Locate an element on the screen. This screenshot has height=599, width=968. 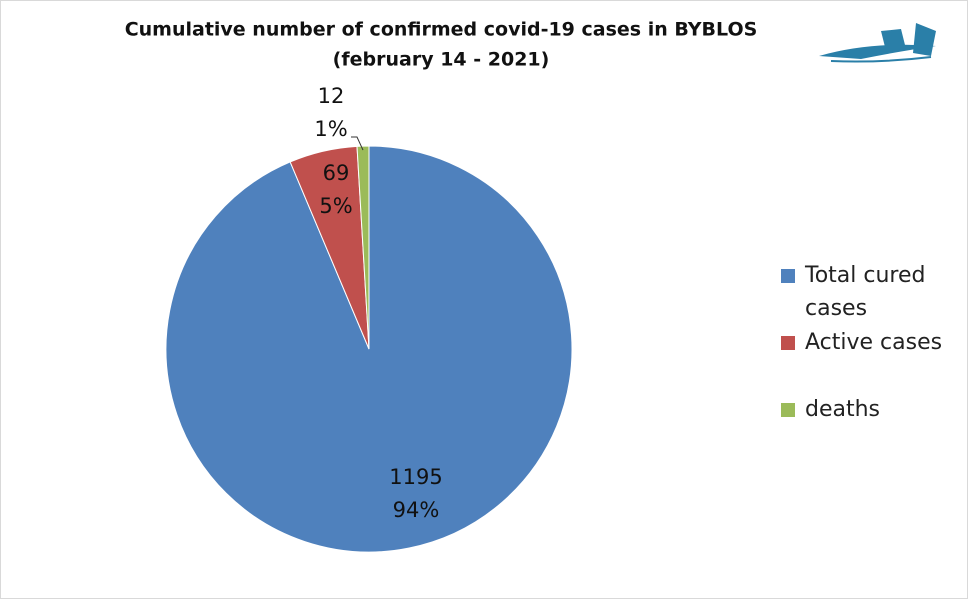
legend-label: Active cases is located at coordinates (874, 342).